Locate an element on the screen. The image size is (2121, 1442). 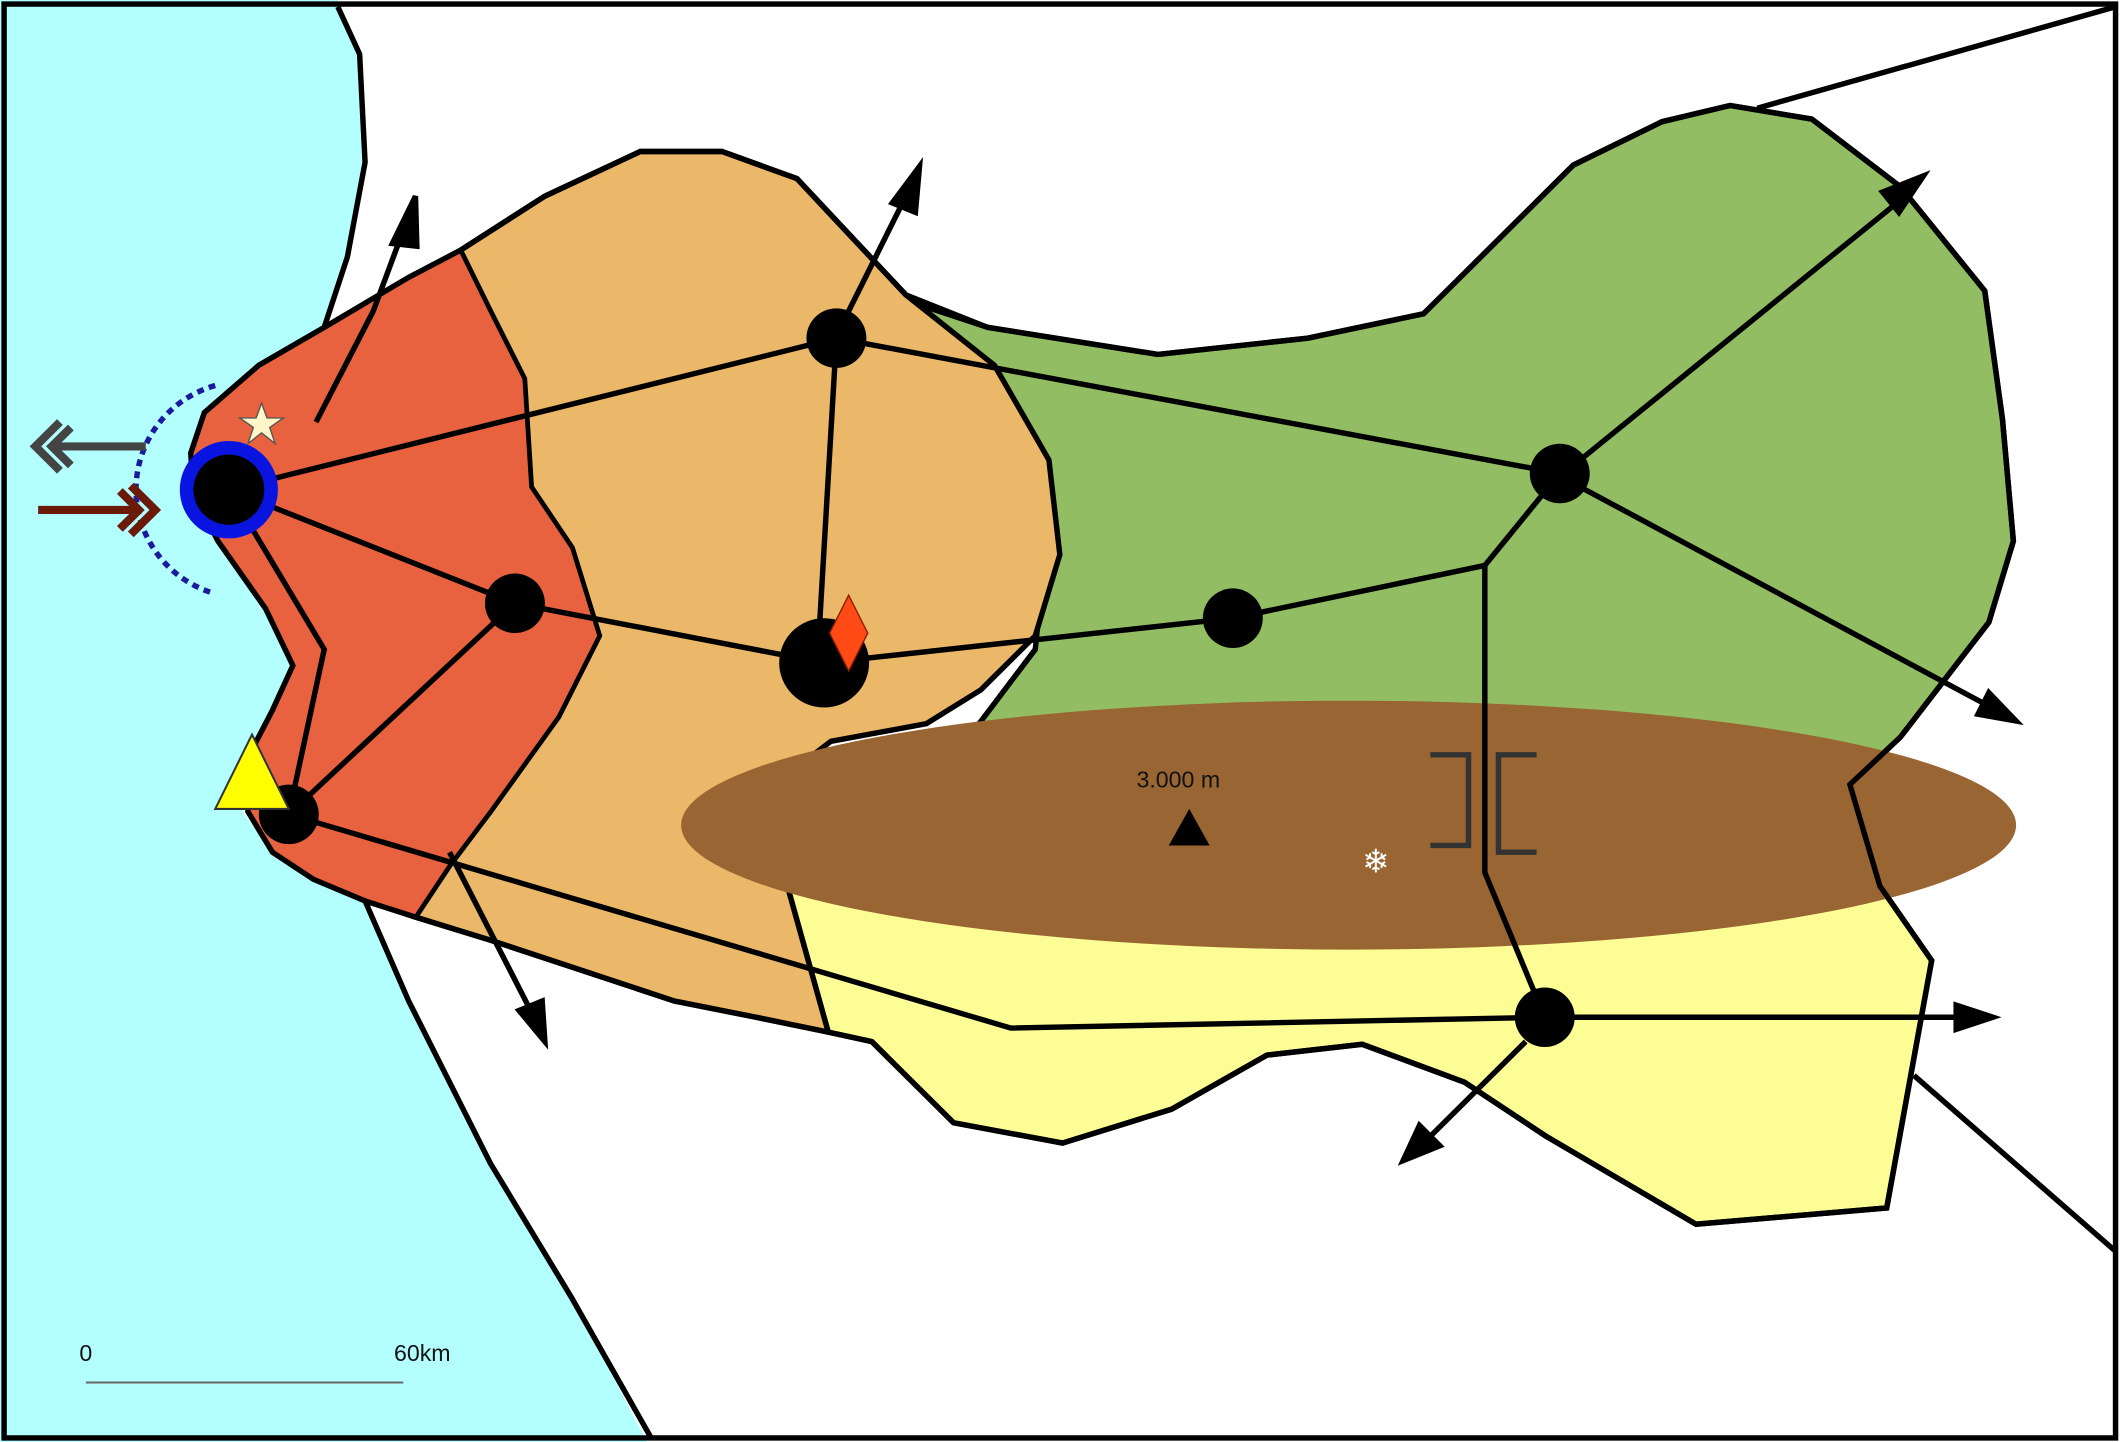
link-city5-junction is located at coordinates (1359, 591).